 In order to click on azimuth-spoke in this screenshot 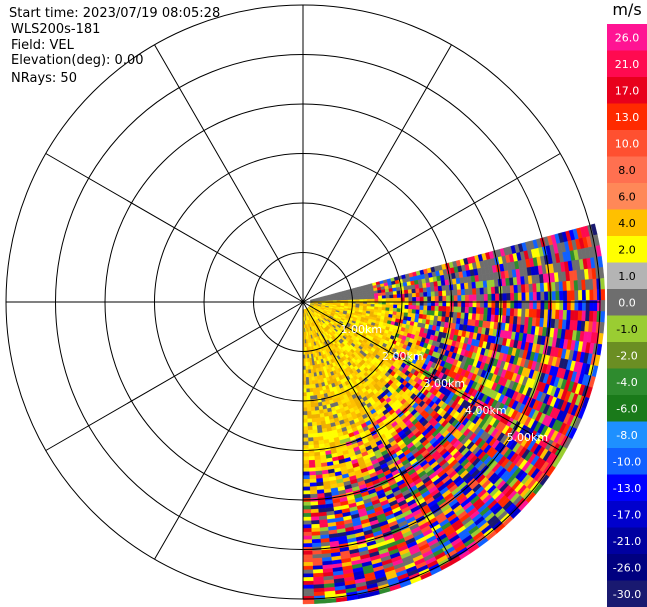, I will do `click(377, 430)`.